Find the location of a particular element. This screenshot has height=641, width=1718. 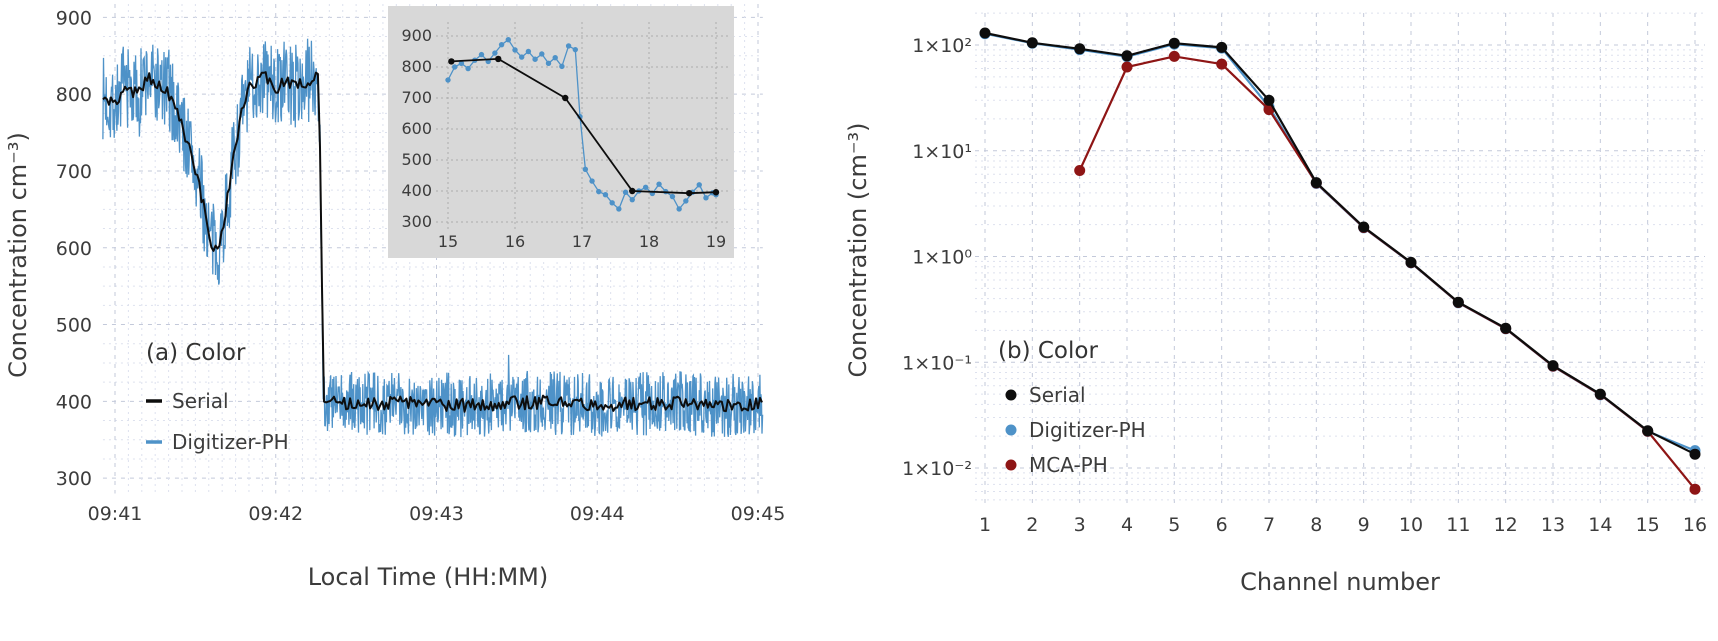

x-tick-label: 3 is located at coordinates (1080, 525).